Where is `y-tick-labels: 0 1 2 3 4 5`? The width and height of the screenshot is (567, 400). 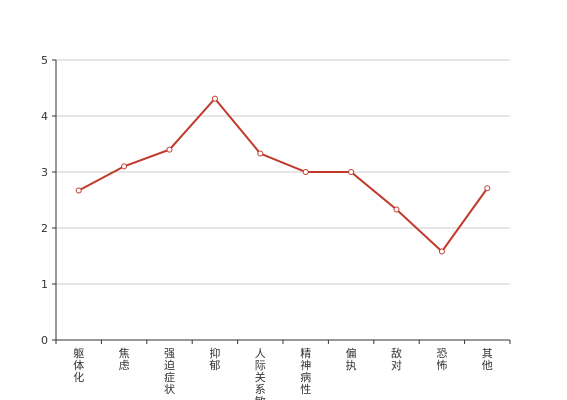
y-tick-labels: 0 1 2 3 4 5 is located at coordinates (44, 200).